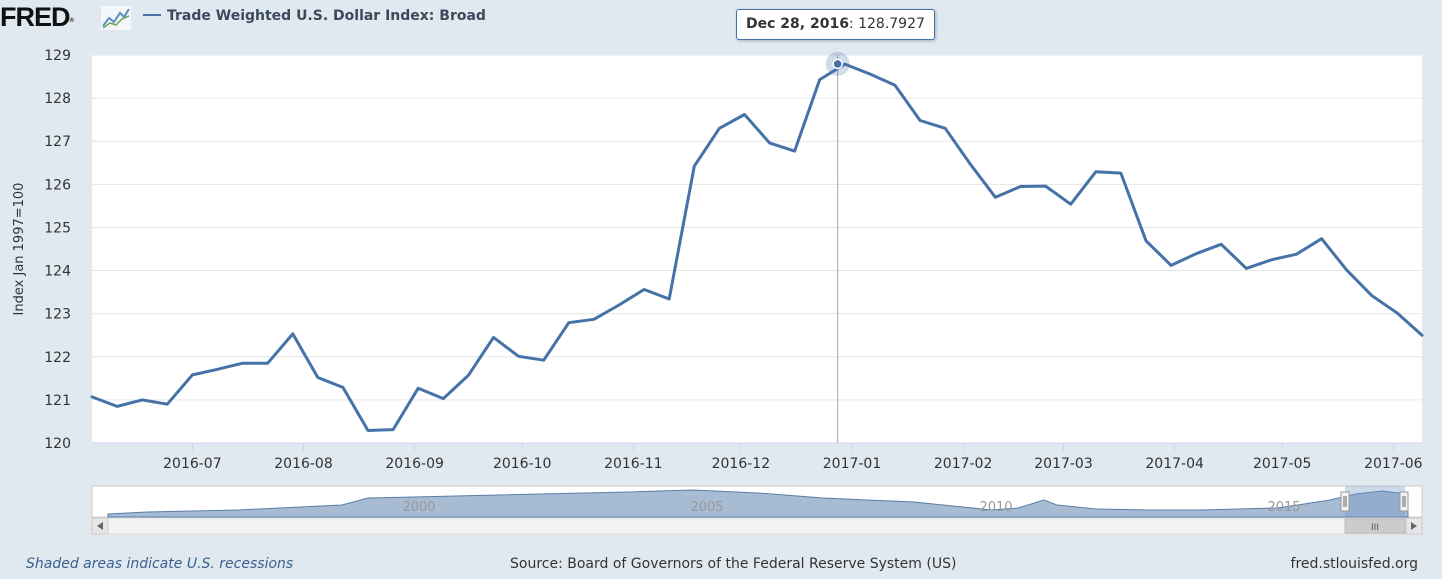 This screenshot has height=579, width=1442. What do you see at coordinates (757, 526) in the screenshot?
I see `scrollbar-track` at bounding box center [757, 526].